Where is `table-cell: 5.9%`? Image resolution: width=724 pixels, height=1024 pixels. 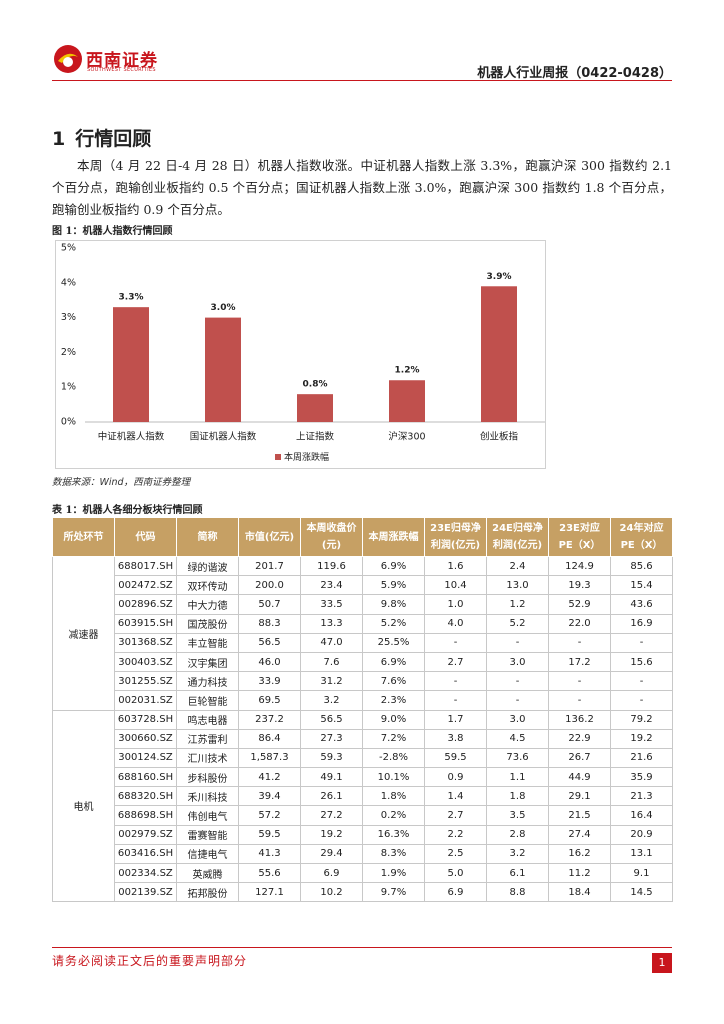
table-cell: 5.9% is located at coordinates (393, 585).